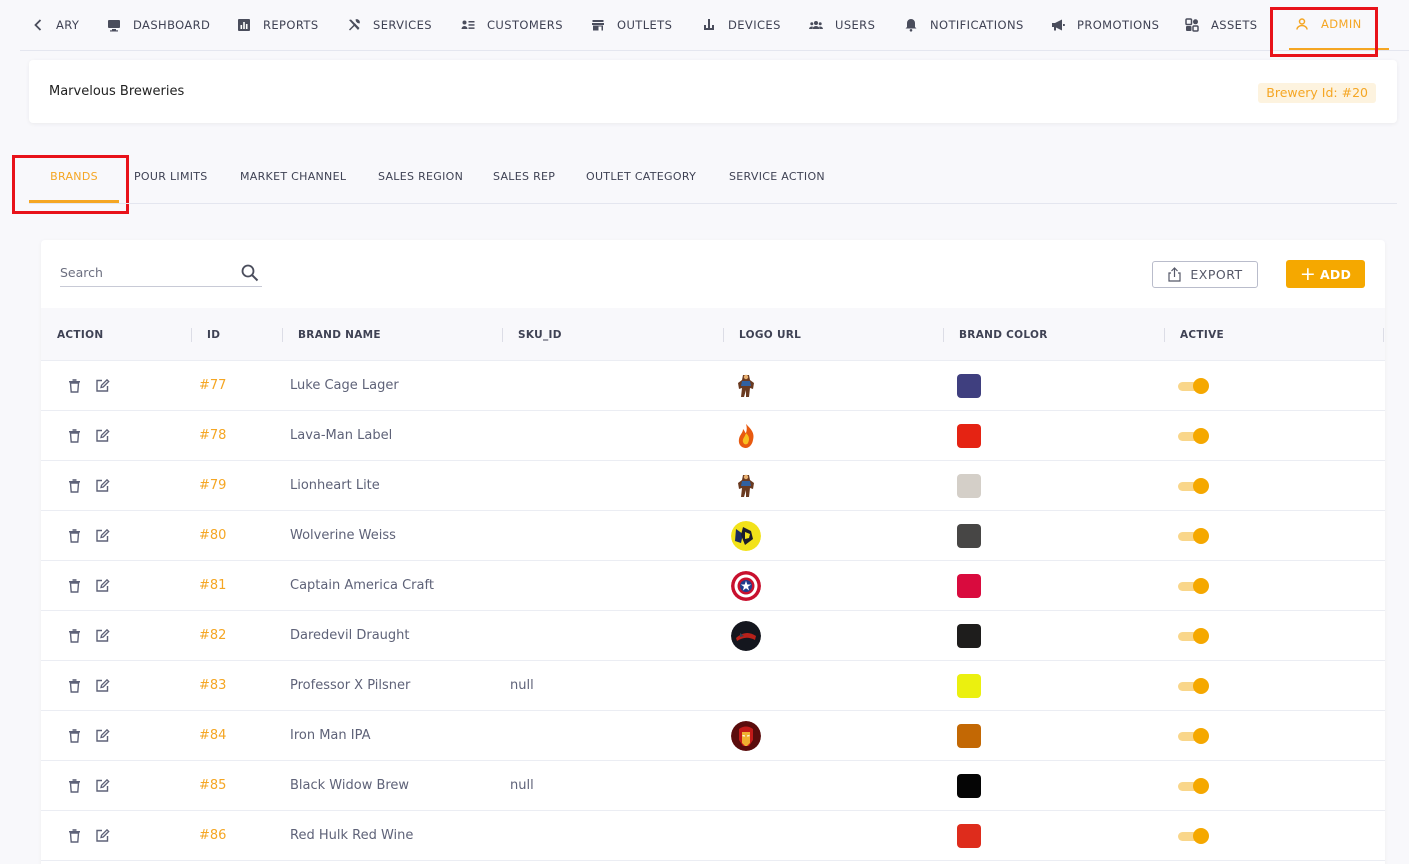  Describe the element at coordinates (1205, 274) in the screenshot. I see `export-button: EXPORT` at that location.